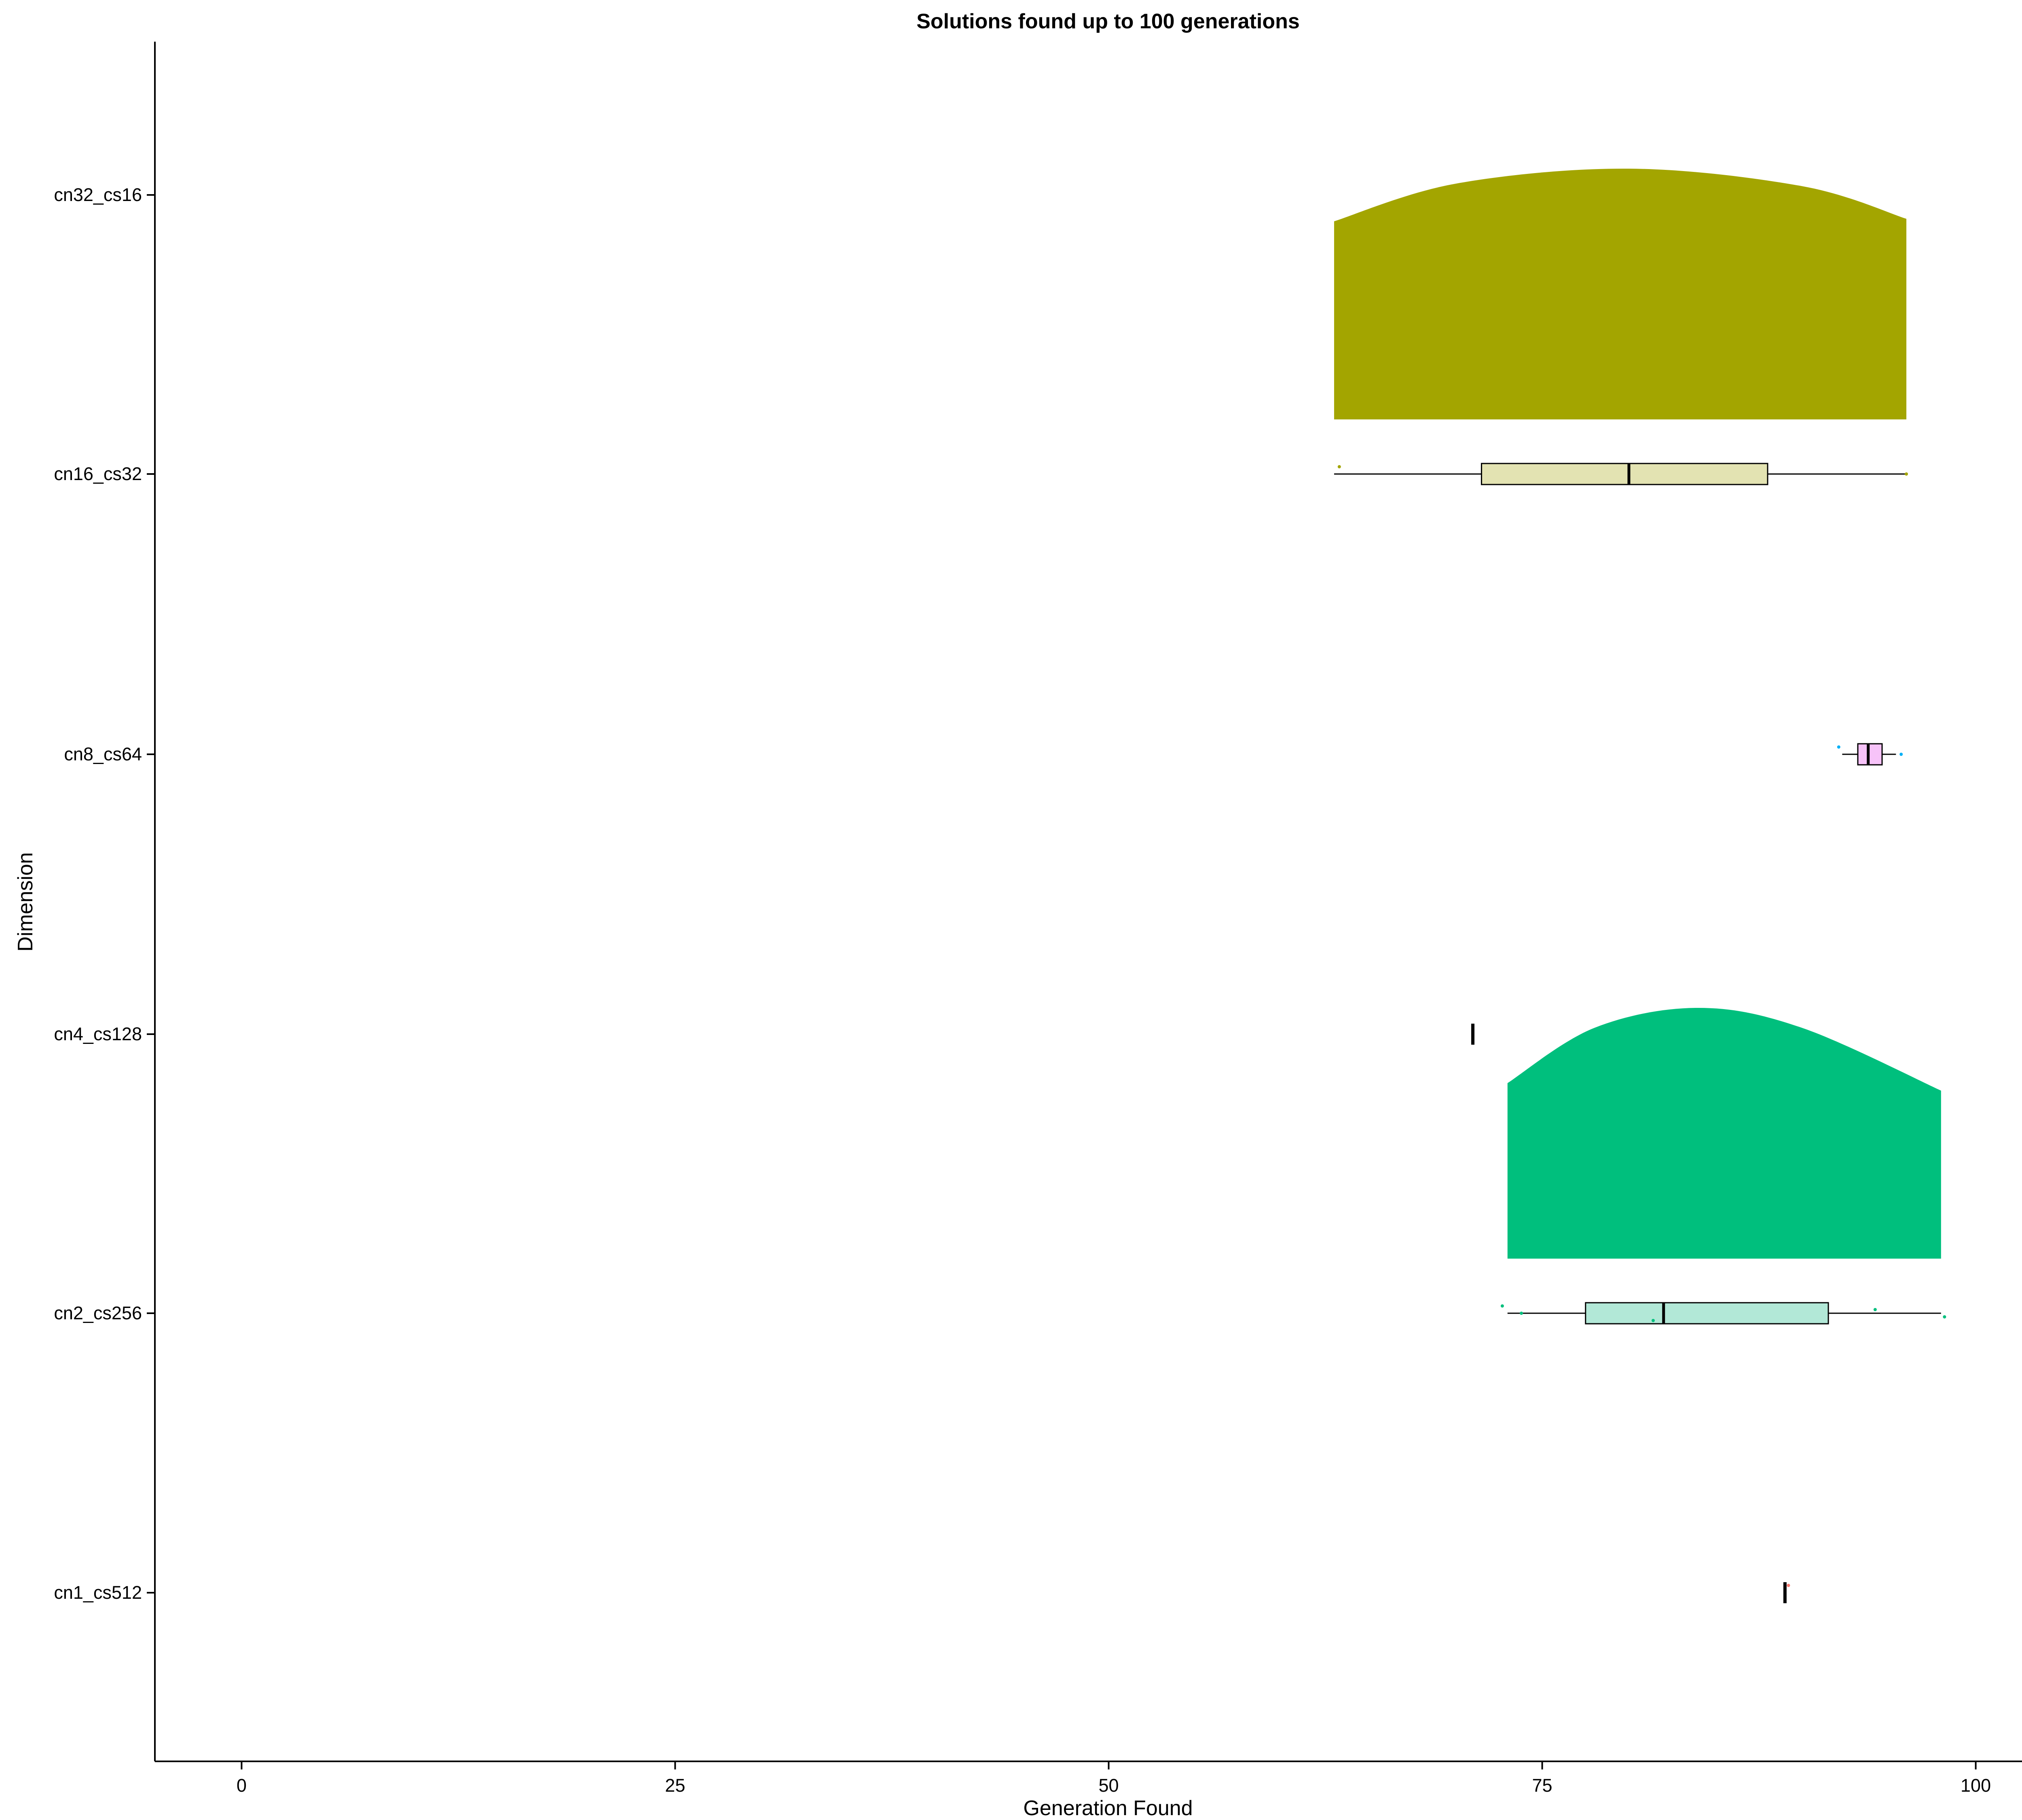 The image size is (2022, 1820). I want to click on x-tick-label: 25, so click(675, 1785).